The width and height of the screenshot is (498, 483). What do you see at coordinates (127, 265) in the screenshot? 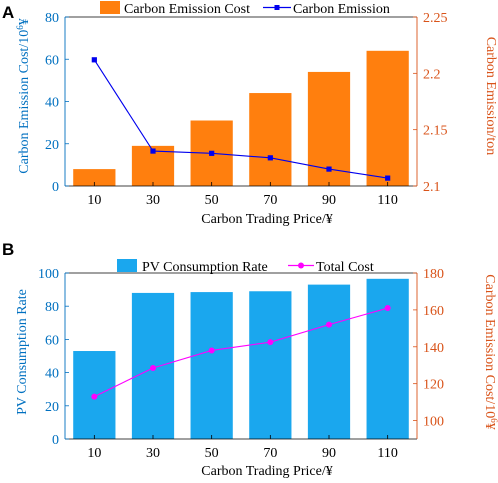
I see `legend-swatch-pv-consumption-rate` at bounding box center [127, 265].